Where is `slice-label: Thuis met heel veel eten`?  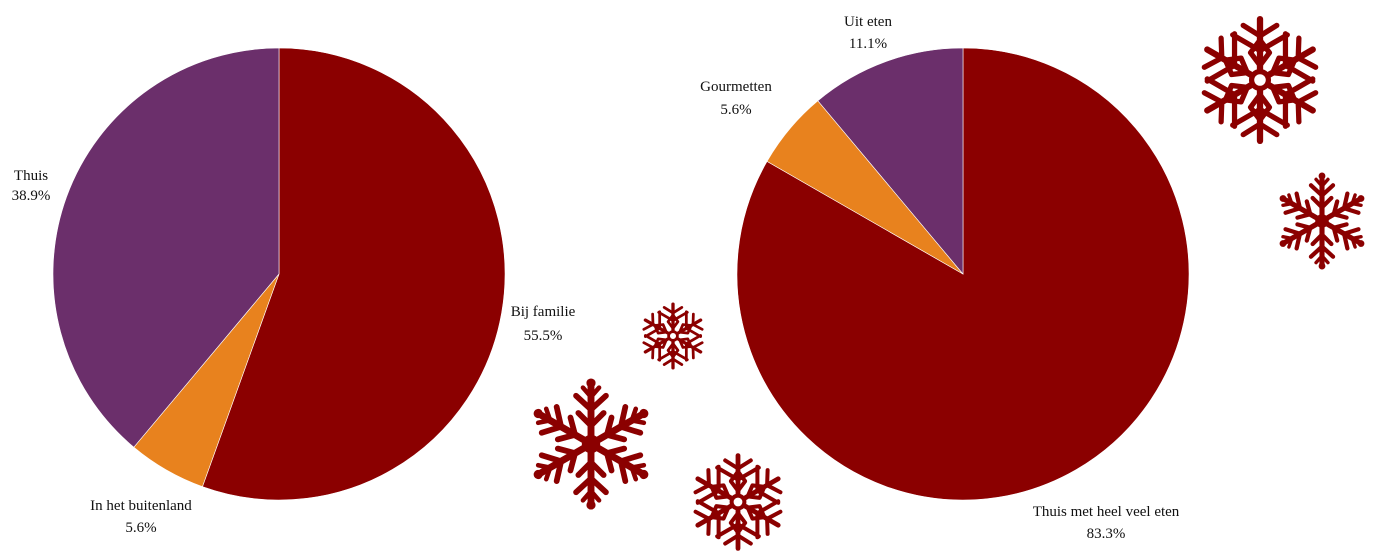
slice-label: Thuis met heel veel eten is located at coordinates (1106, 512).